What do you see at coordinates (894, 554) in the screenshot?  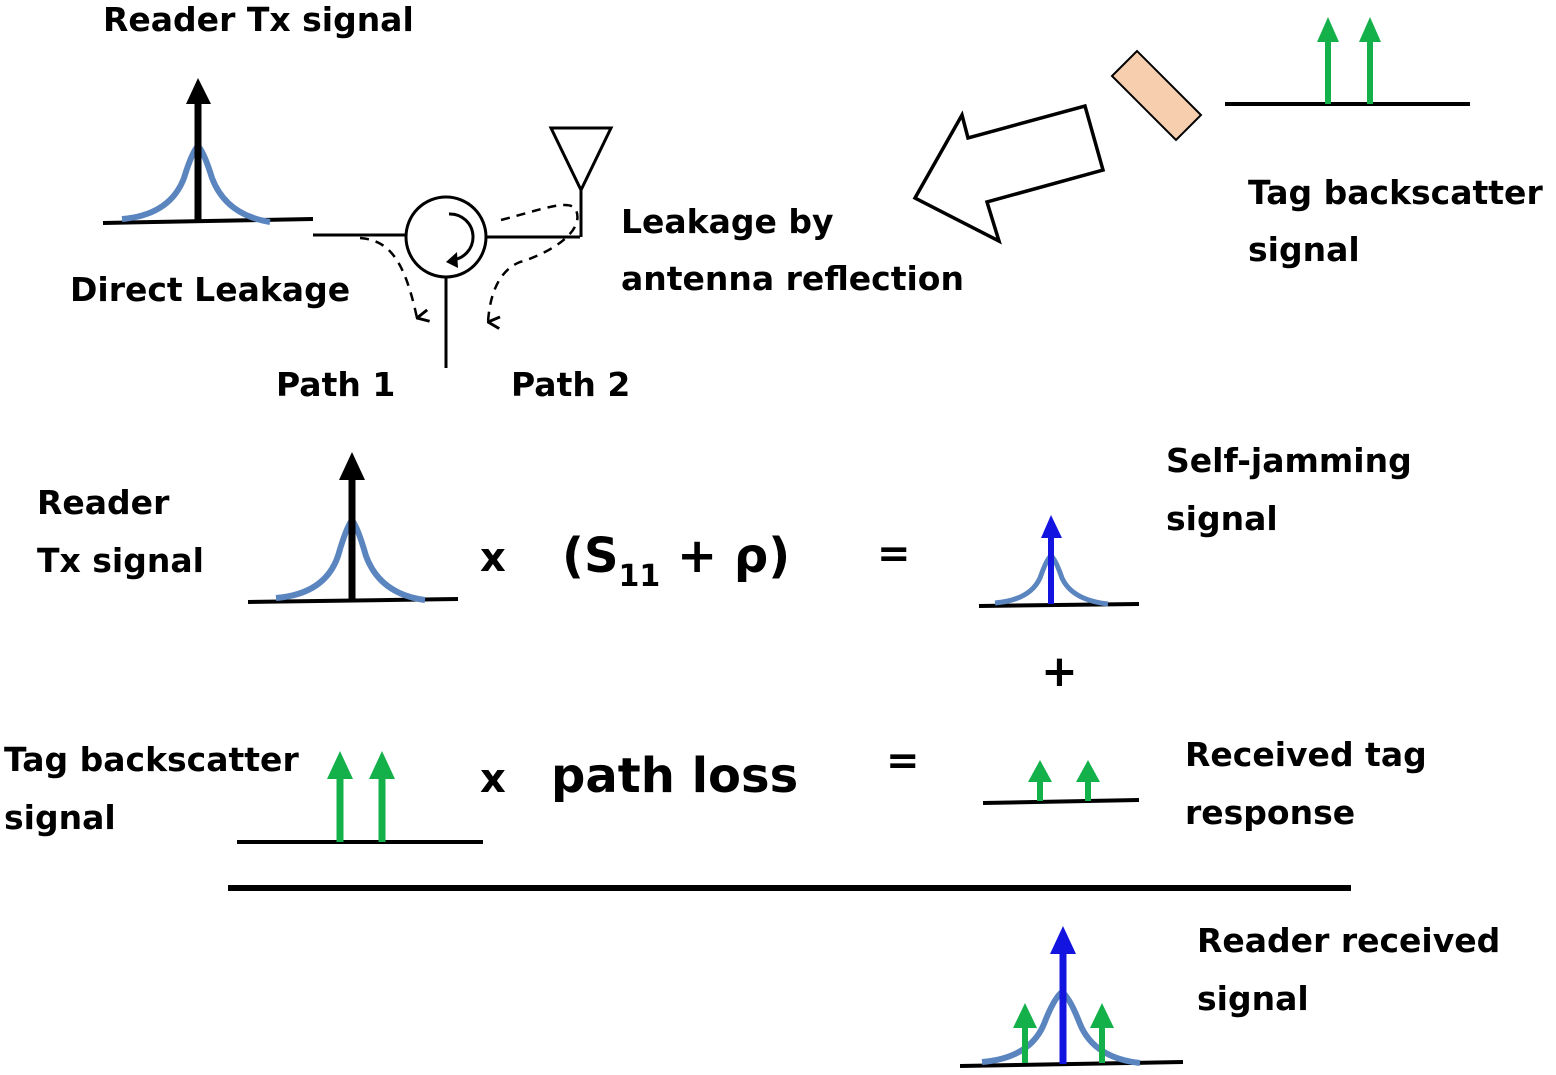 I see `eq1-equals-sign: =` at bounding box center [894, 554].